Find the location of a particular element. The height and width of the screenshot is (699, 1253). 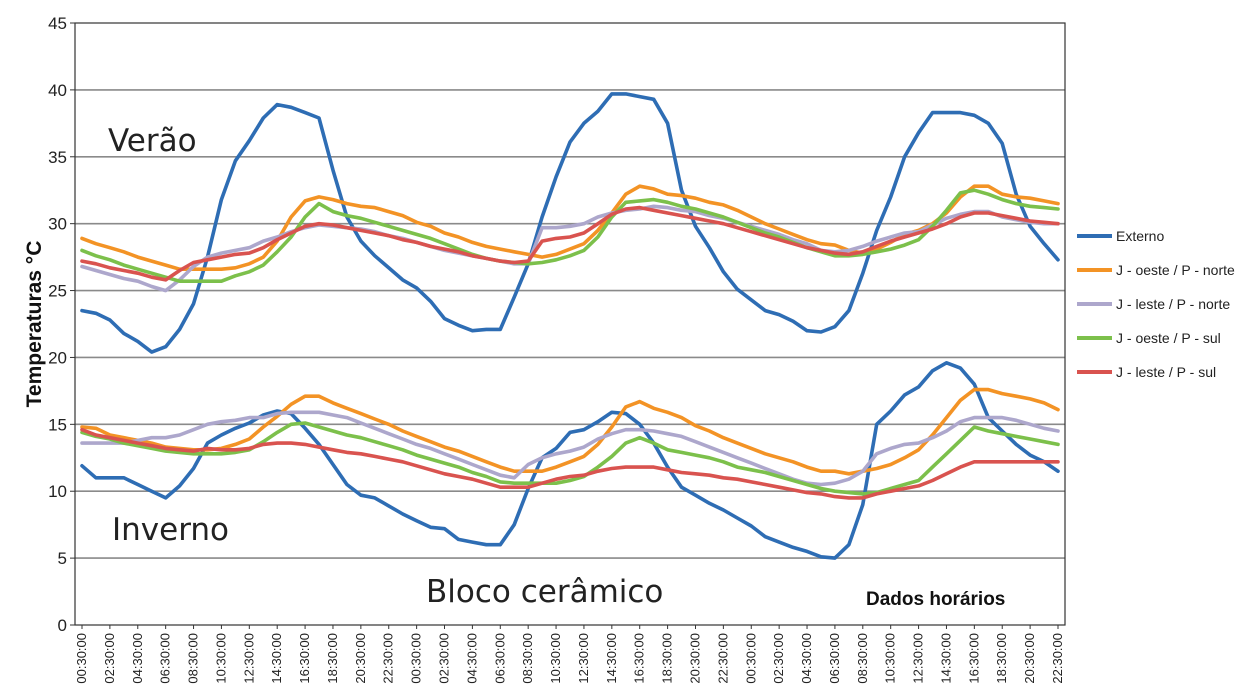

y-tick-label: 0 is located at coordinates (62, 625).